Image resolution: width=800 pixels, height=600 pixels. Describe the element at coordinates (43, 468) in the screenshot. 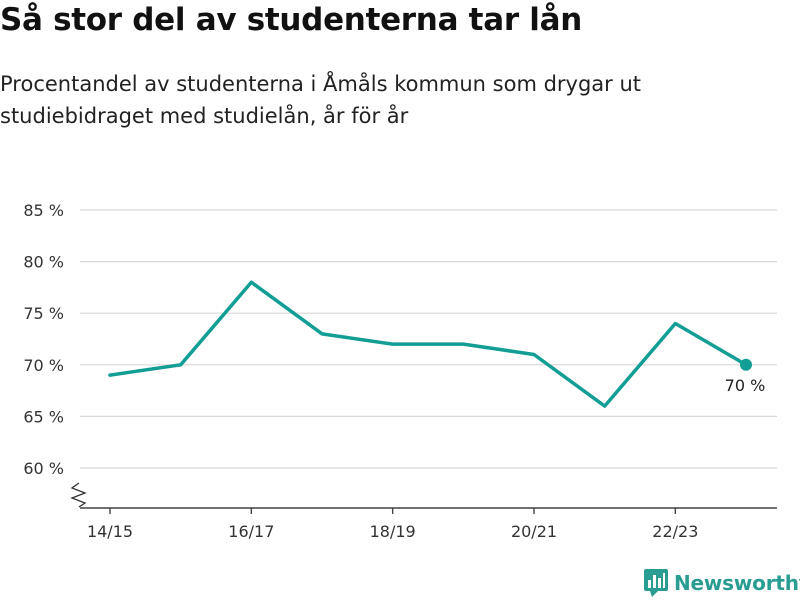

I see `y-tick-label: 60 %` at that location.